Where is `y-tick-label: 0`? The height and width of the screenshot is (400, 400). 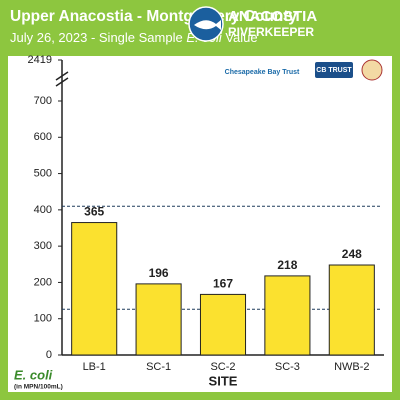
y-tick-label: 0 is located at coordinates (49, 355).